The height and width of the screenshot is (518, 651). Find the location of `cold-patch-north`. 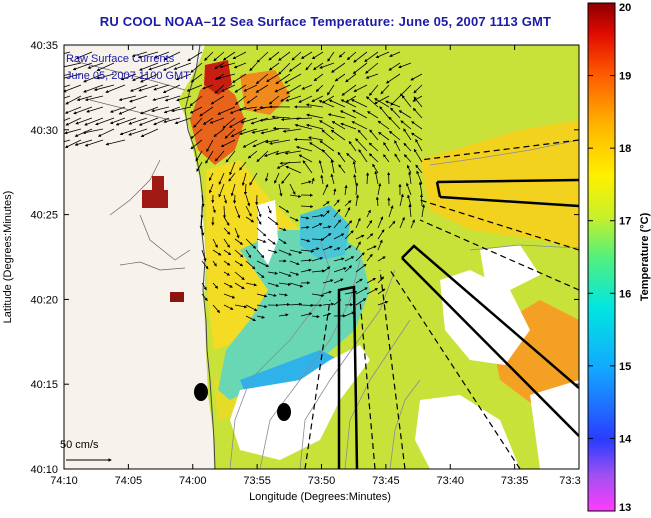

cold-patch-north is located at coordinates (325, 232).